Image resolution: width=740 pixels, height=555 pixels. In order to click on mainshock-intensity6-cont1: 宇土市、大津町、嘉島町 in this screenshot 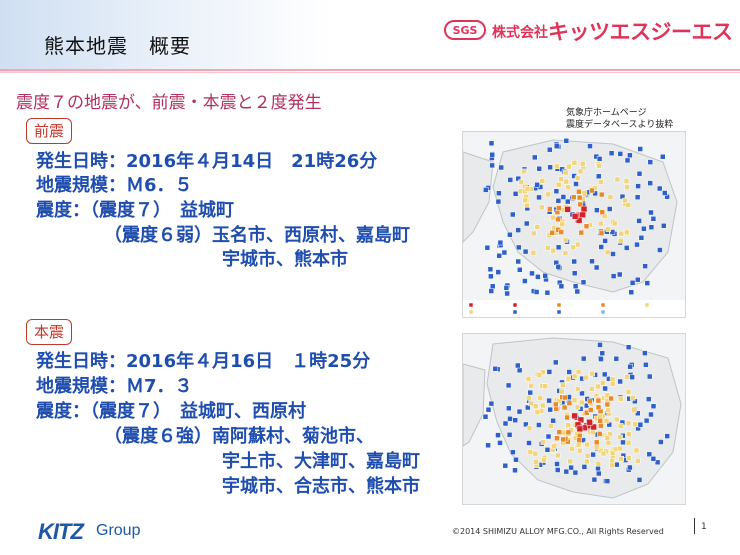, I will do `click(321, 461)`.